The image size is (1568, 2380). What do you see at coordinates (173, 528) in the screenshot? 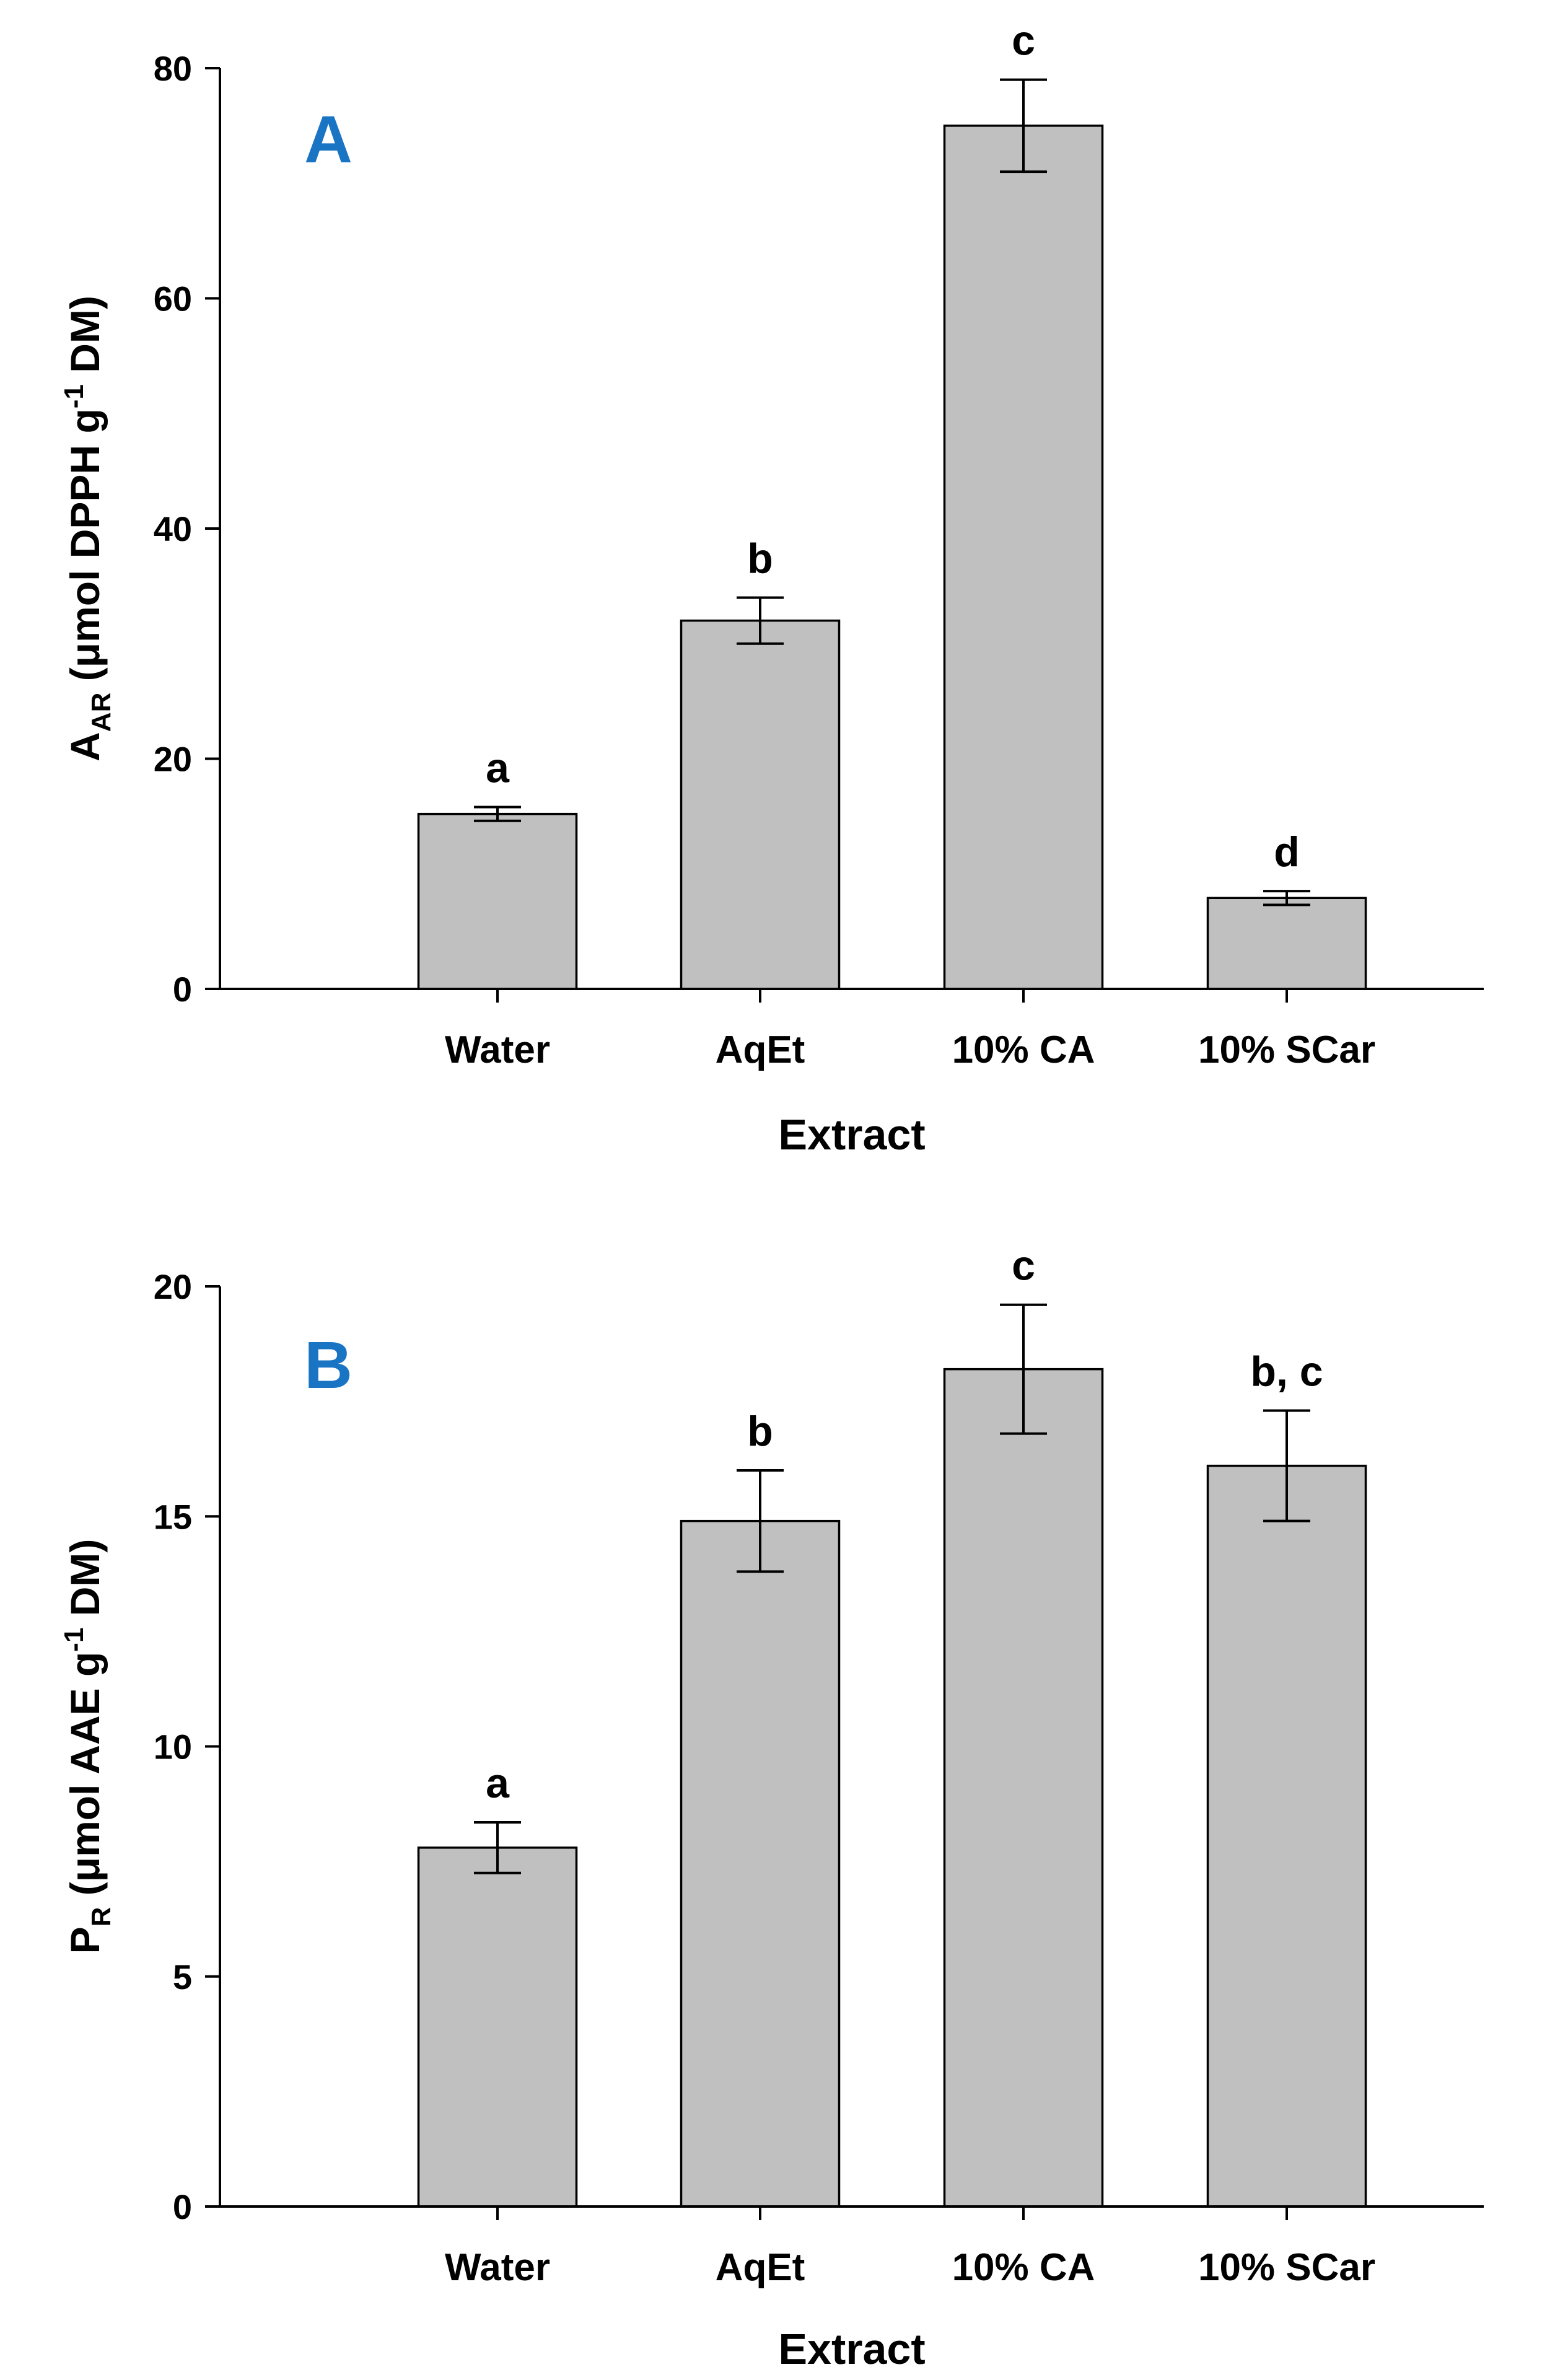
I see `y-tick-label: 40` at bounding box center [173, 528].